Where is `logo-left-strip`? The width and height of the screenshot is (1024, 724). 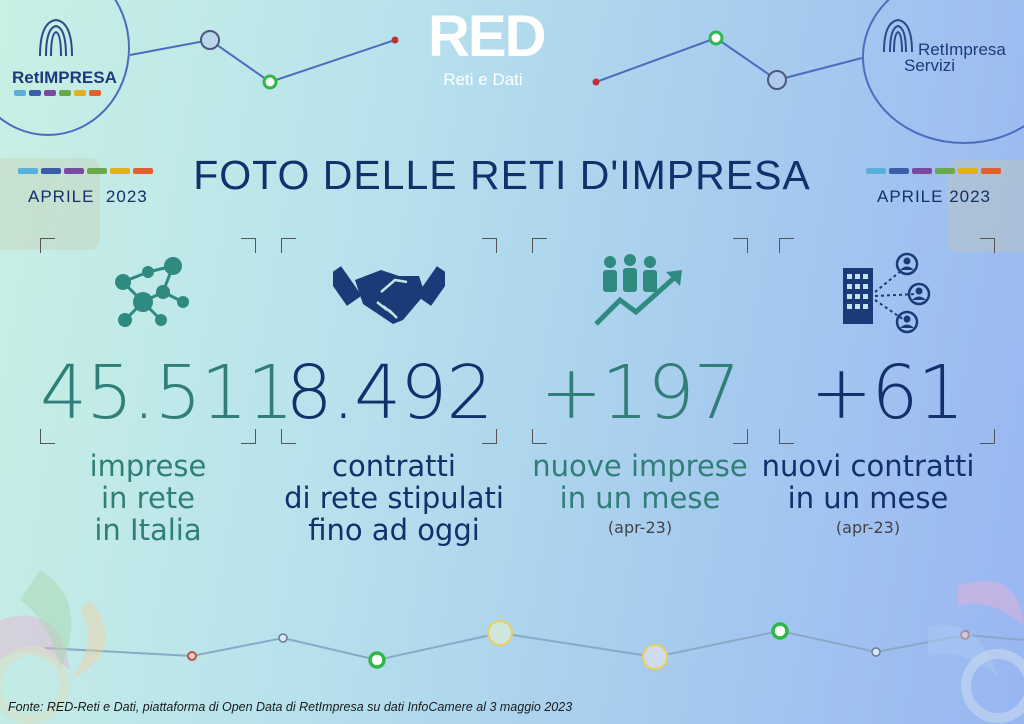 logo-left-strip is located at coordinates (57, 93).